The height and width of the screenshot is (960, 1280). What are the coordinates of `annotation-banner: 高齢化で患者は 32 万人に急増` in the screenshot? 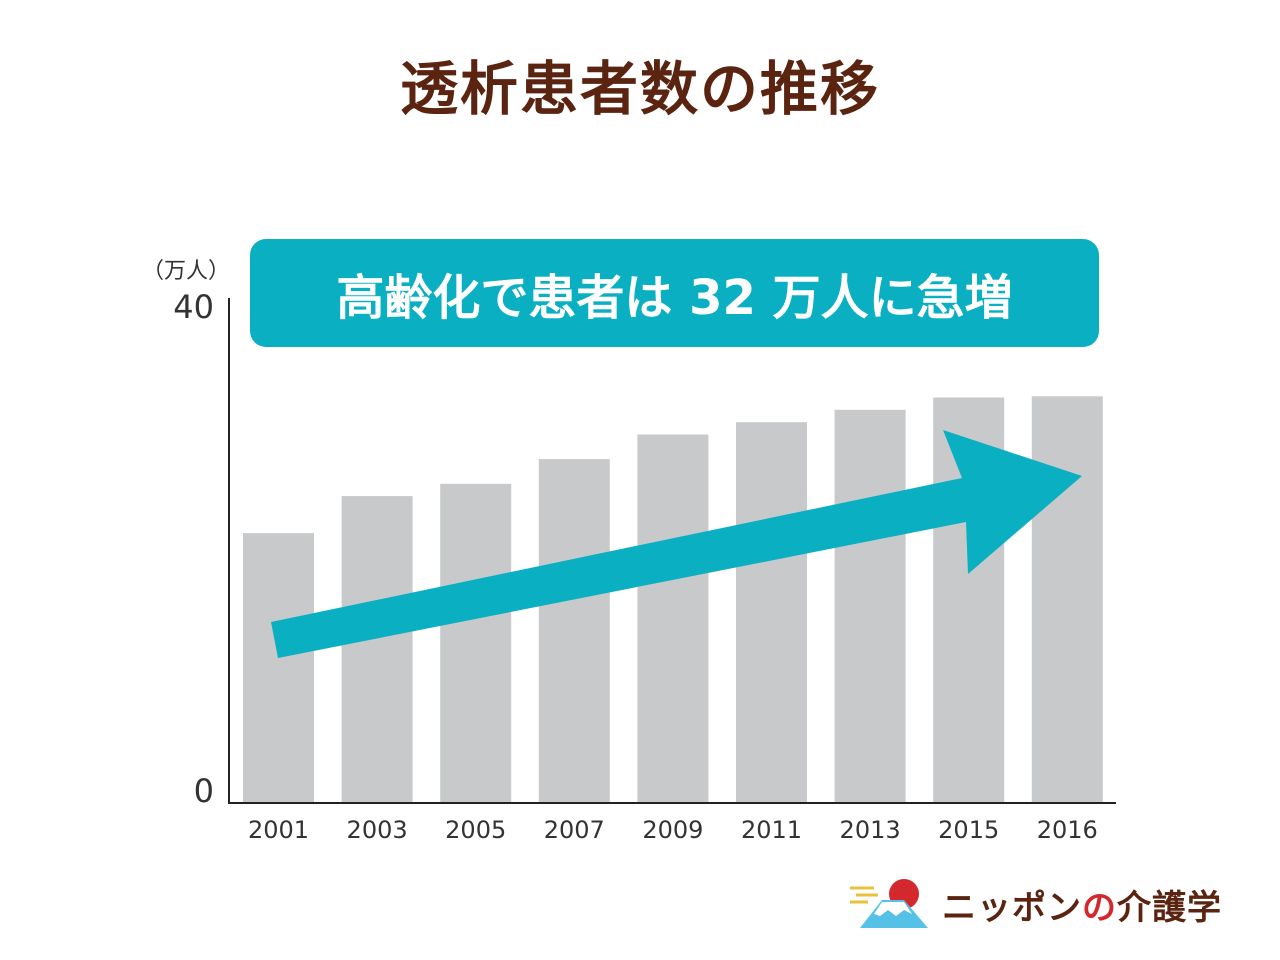 It's located at (674, 293).